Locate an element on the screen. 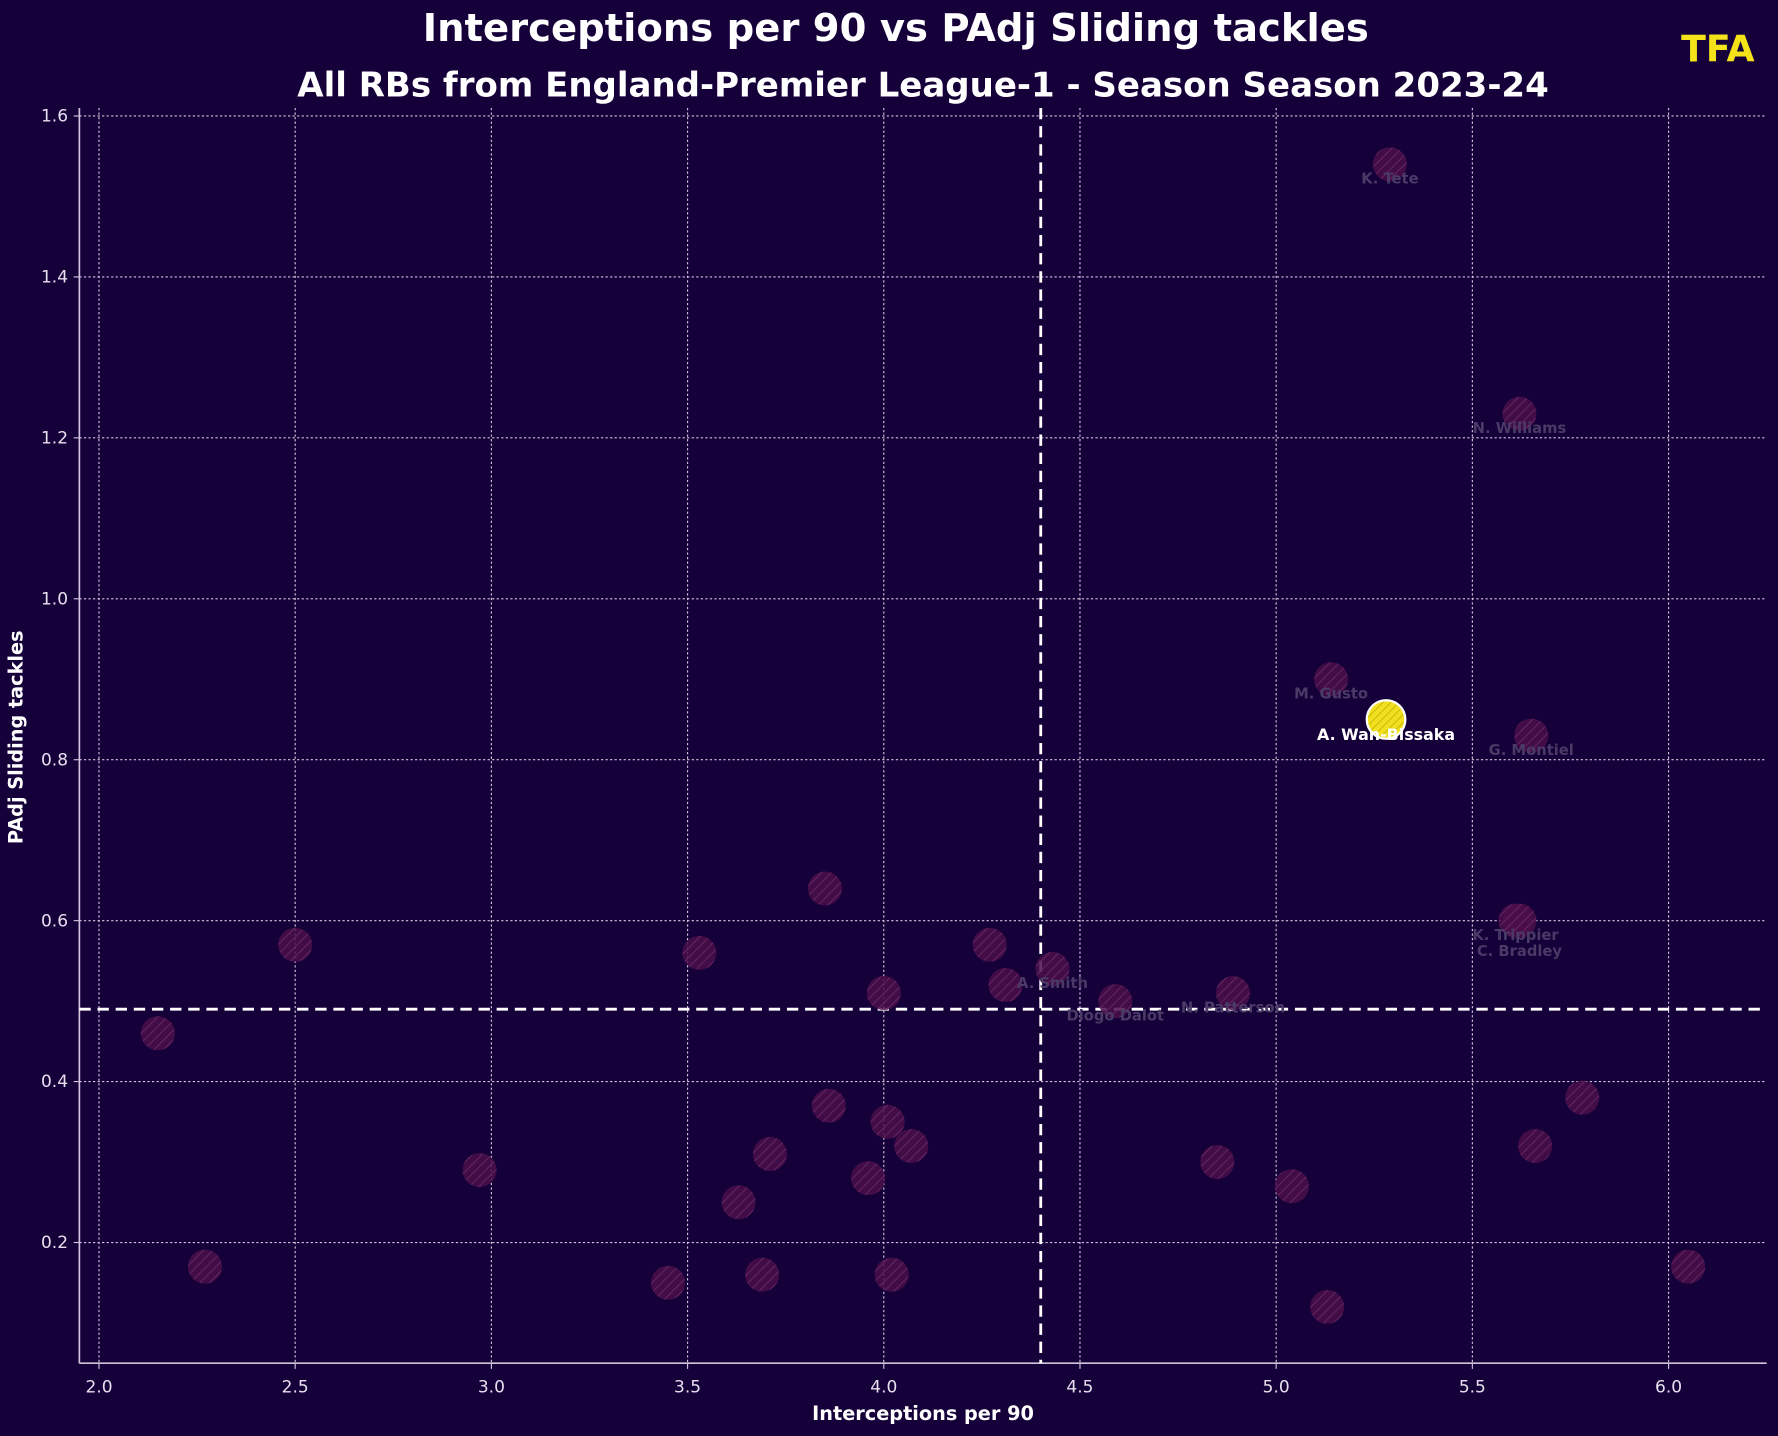  highlighted-point-label: A. Wan-Bissaka is located at coordinates (1386, 734).